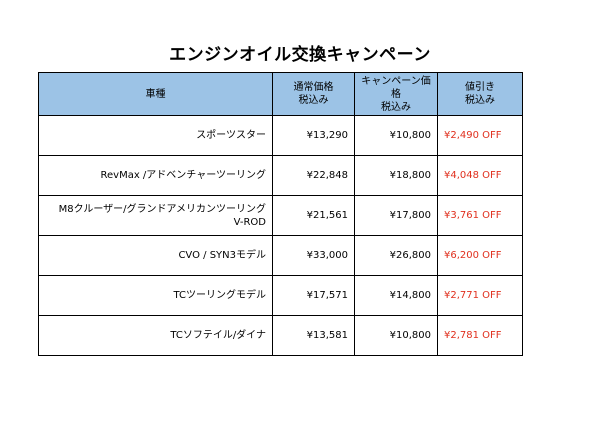 The width and height of the screenshot is (600, 430). I want to click on cell-regular-price: ¥33,000, so click(313, 255).